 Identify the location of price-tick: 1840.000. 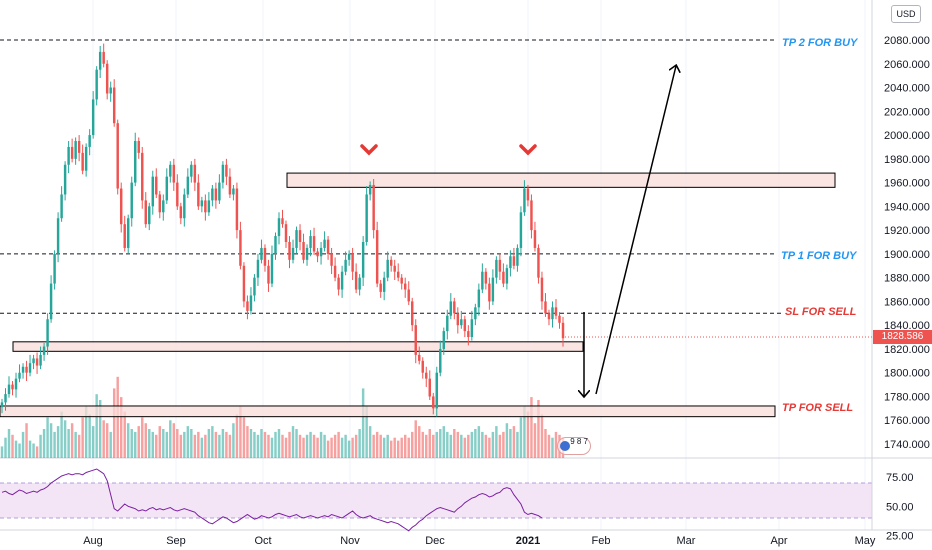
(907, 326).